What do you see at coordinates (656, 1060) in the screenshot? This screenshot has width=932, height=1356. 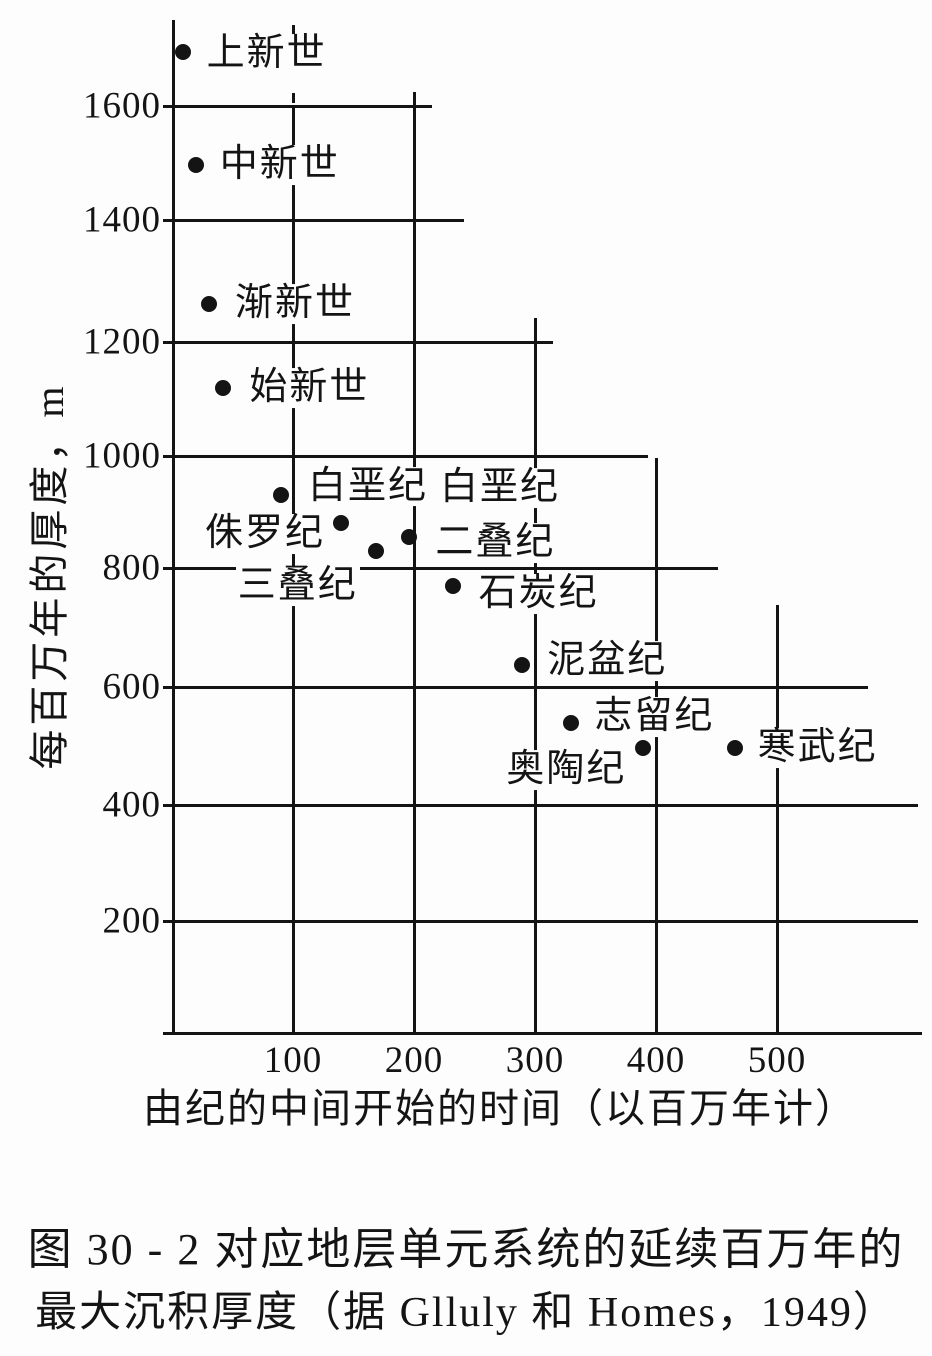 I see `x-tick-label: 400` at bounding box center [656, 1060].